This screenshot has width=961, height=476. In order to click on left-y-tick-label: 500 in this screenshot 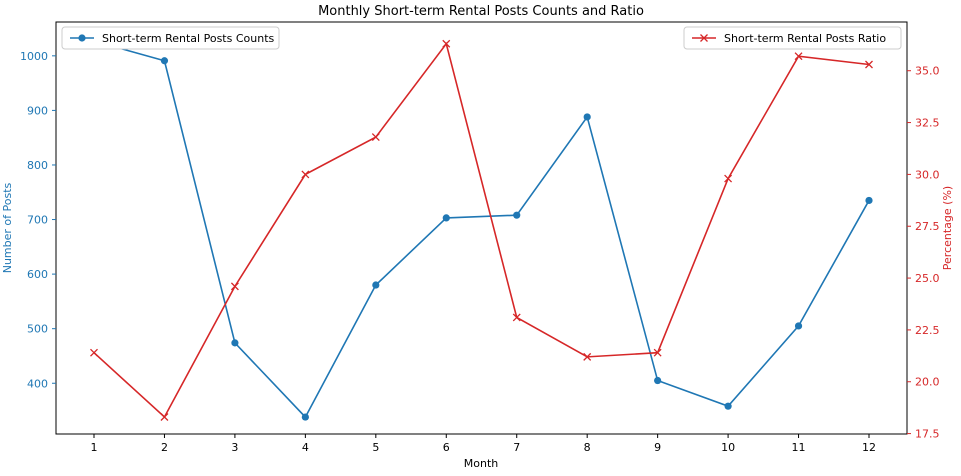, I will do `click(37, 329)`.